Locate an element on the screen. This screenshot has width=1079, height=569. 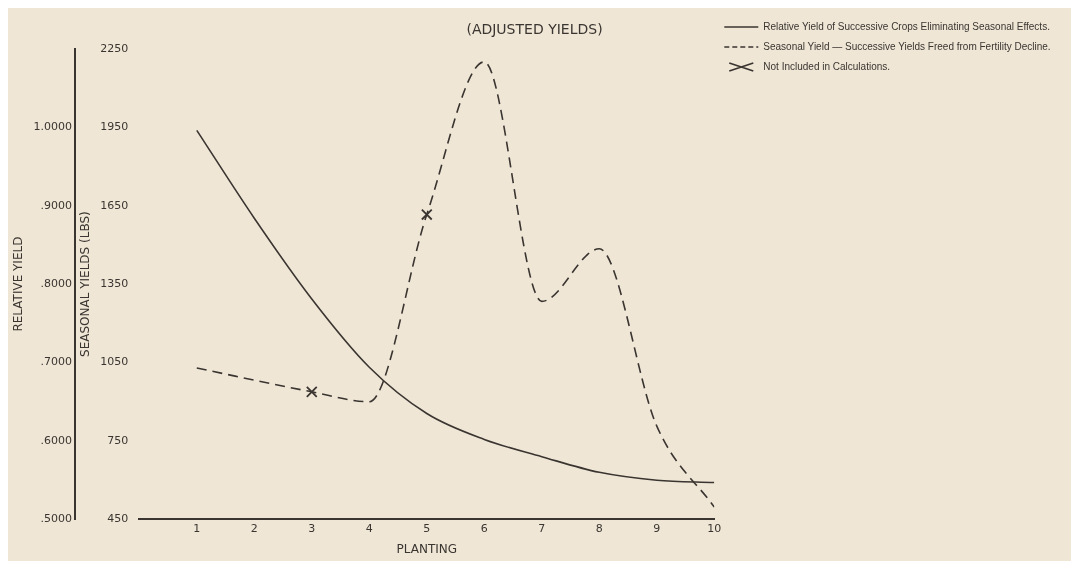
y-tick-label: .8000 is located at coordinates (56, 283).